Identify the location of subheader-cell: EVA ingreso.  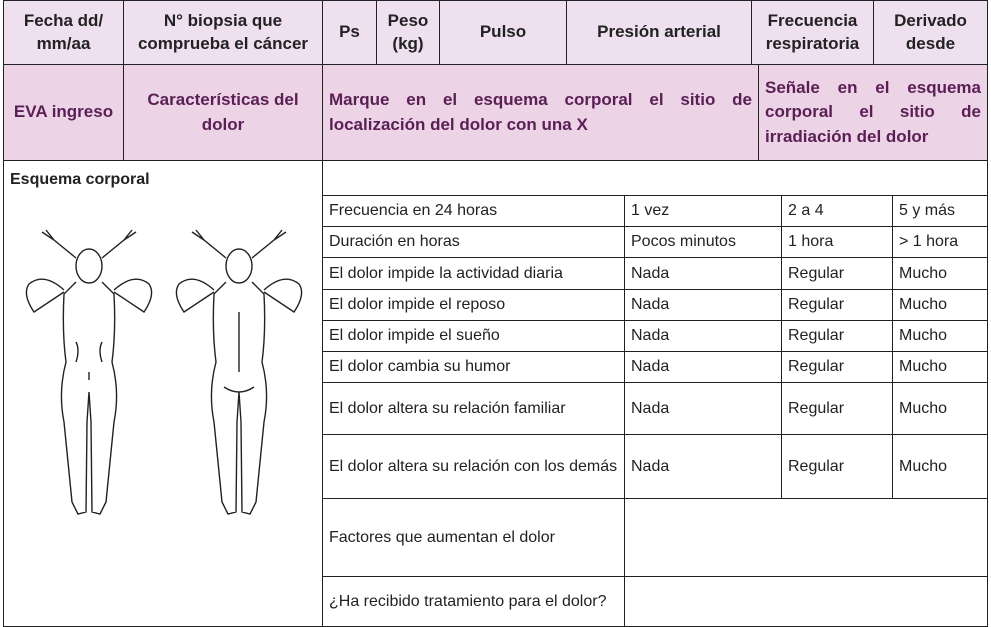
(63, 112).